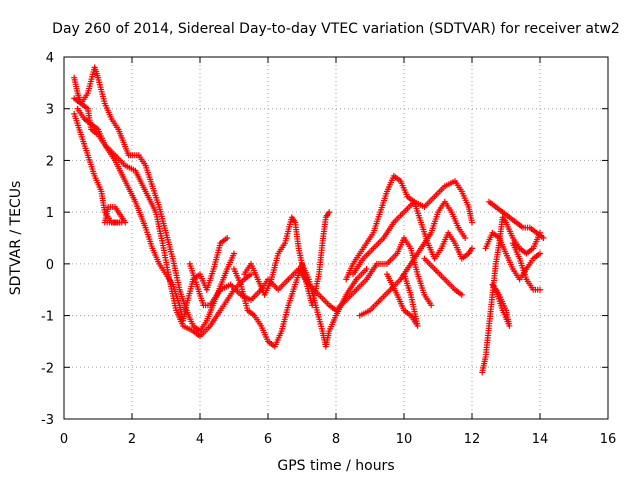 This screenshot has width=640, height=480. What do you see at coordinates (608, 439) in the screenshot?
I see `x-tick-label: 16` at bounding box center [608, 439].